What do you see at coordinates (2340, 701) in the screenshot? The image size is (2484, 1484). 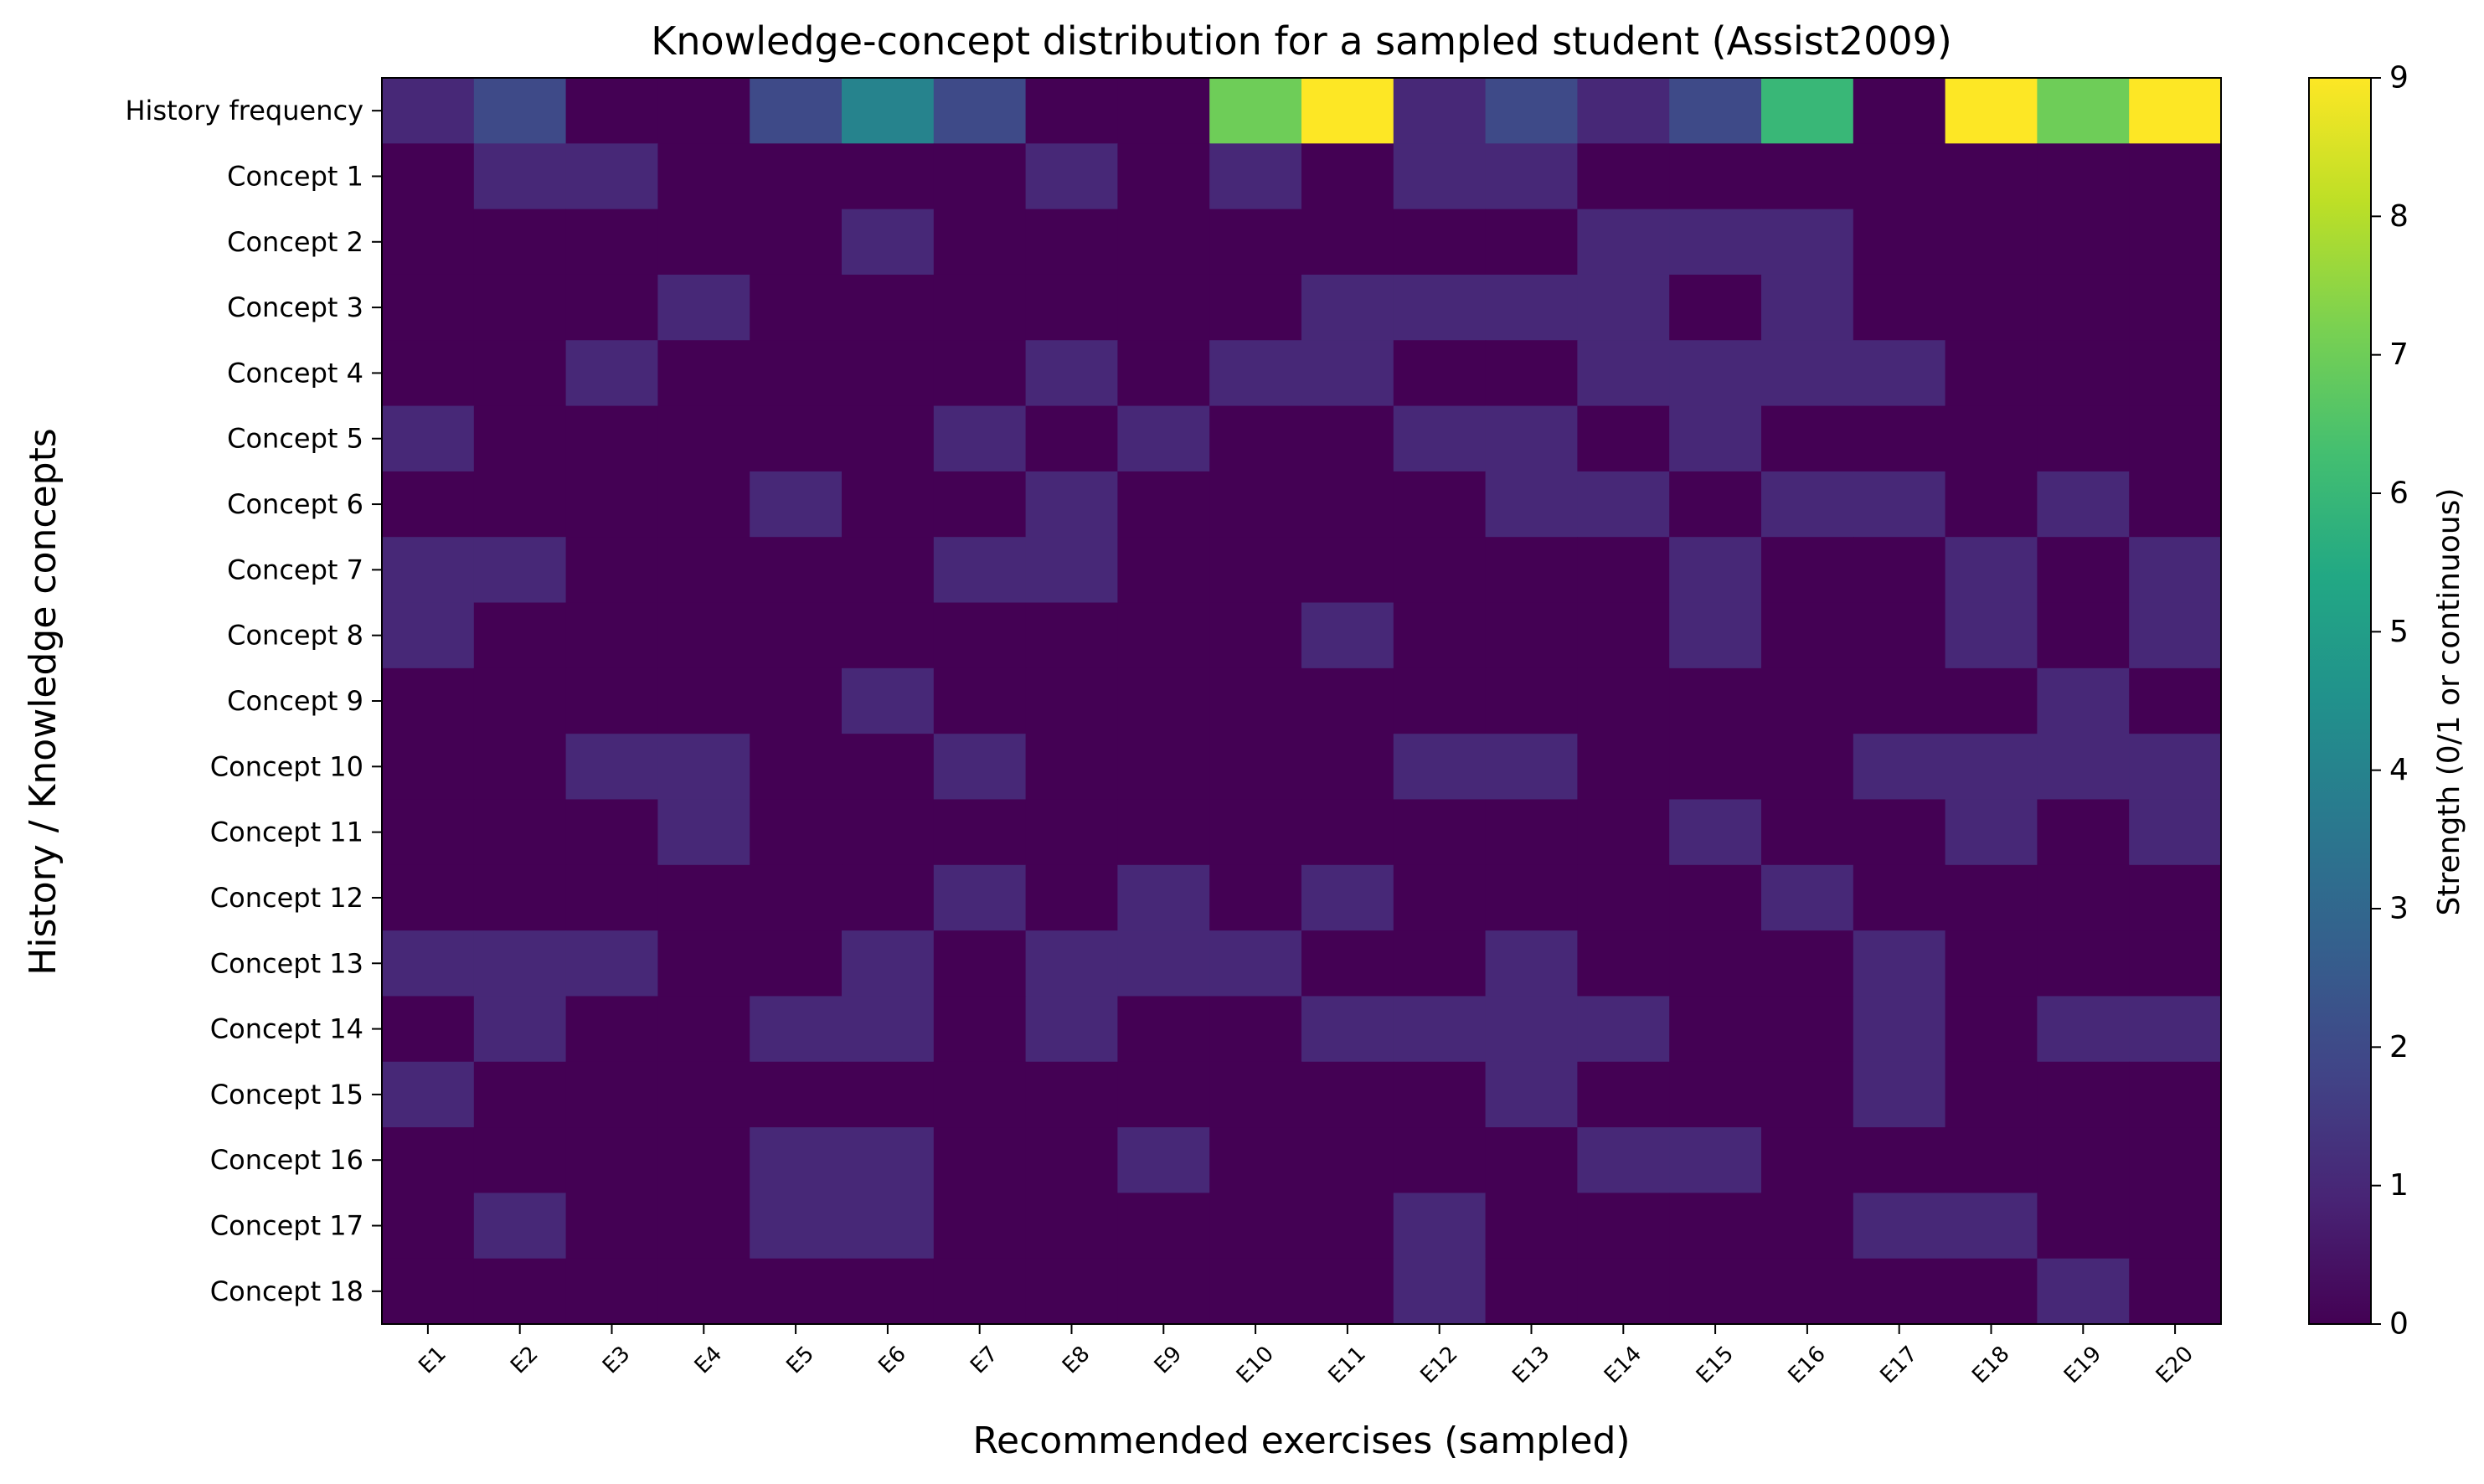 I see `colorbar-gradient` at bounding box center [2340, 701].